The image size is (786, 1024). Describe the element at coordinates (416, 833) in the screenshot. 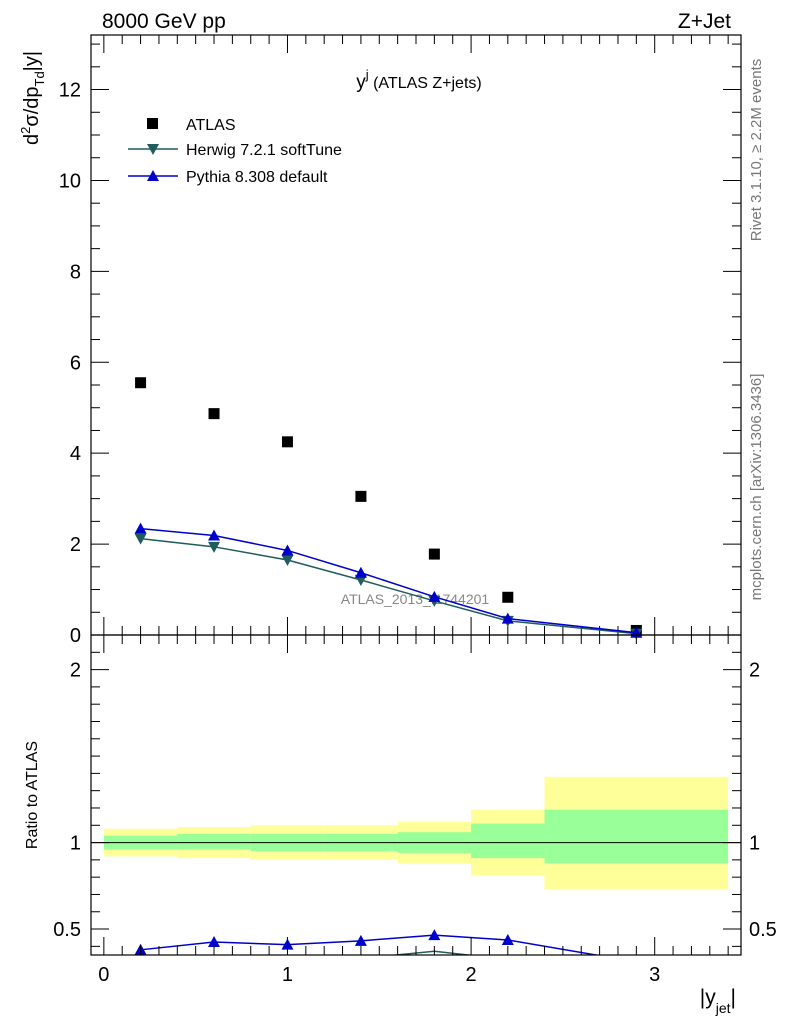

I see `ratio-uncertainty-bands` at that location.